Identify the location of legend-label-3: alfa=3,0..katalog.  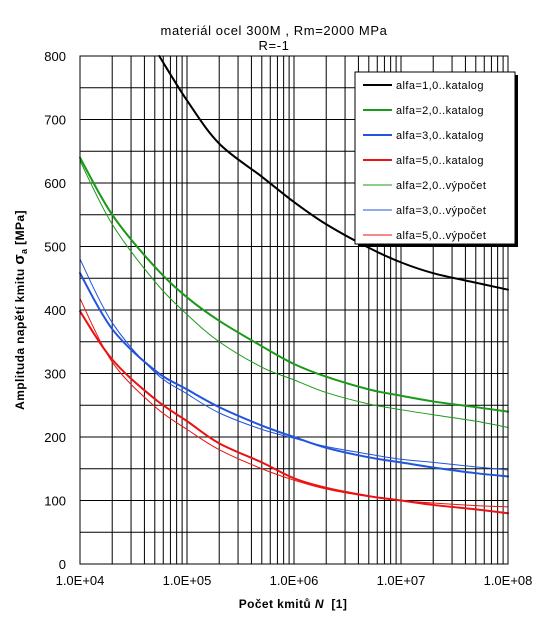
(440, 136).